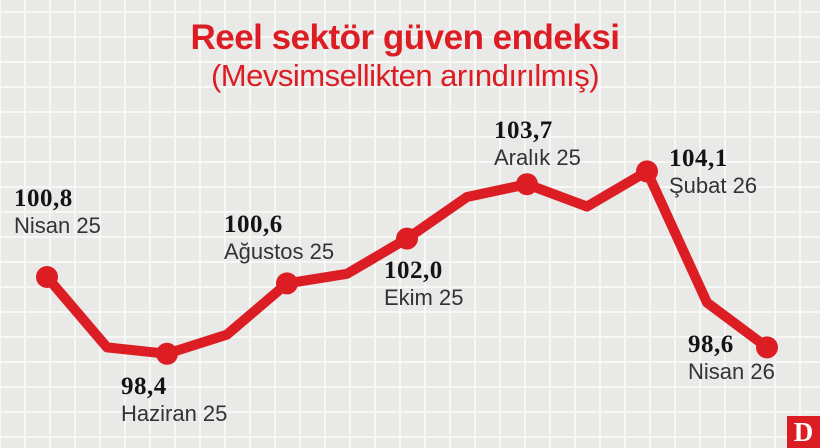 This screenshot has width=820, height=448. What do you see at coordinates (405, 37) in the screenshot?
I see `chart-title: Reel sektör güven endeksi` at bounding box center [405, 37].